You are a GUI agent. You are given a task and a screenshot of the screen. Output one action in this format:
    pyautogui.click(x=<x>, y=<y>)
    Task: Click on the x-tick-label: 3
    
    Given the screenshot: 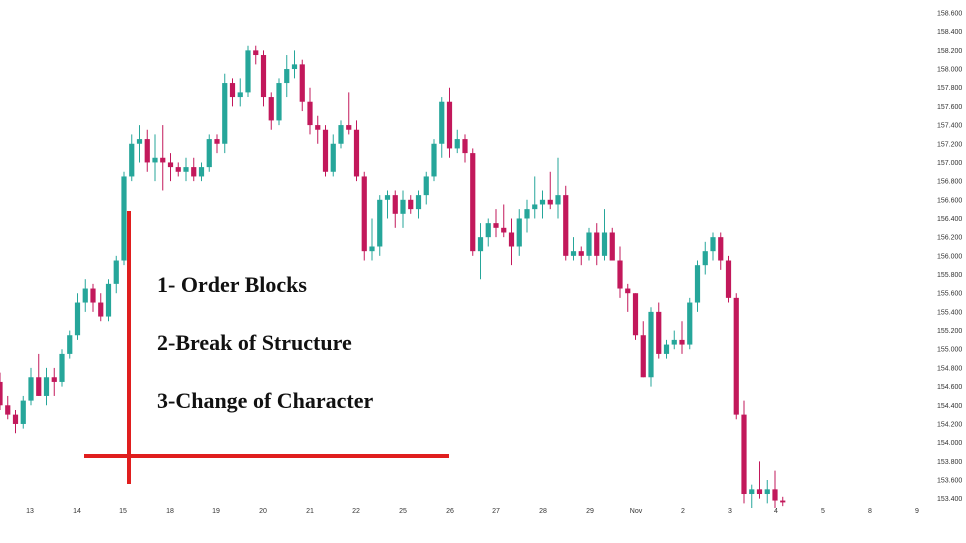 What is the action you would take?
    pyautogui.click(x=730, y=511)
    